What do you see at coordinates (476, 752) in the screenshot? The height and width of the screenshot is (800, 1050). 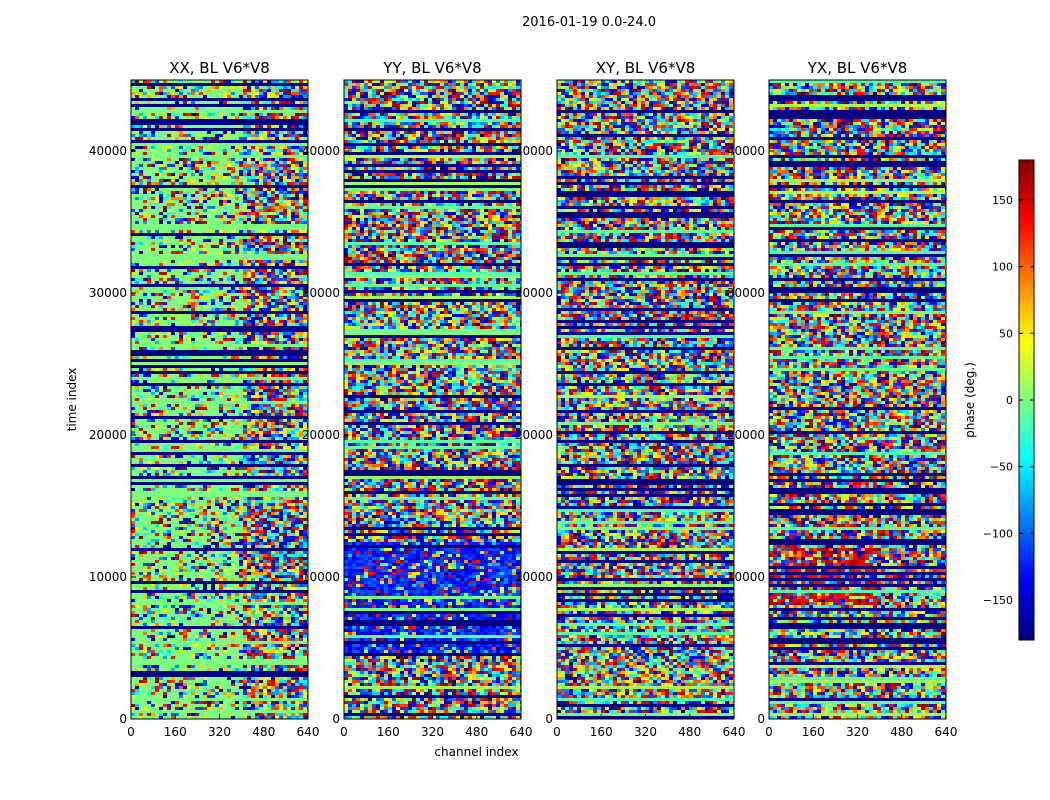 I see `x-axis-label: channel index` at bounding box center [476, 752].